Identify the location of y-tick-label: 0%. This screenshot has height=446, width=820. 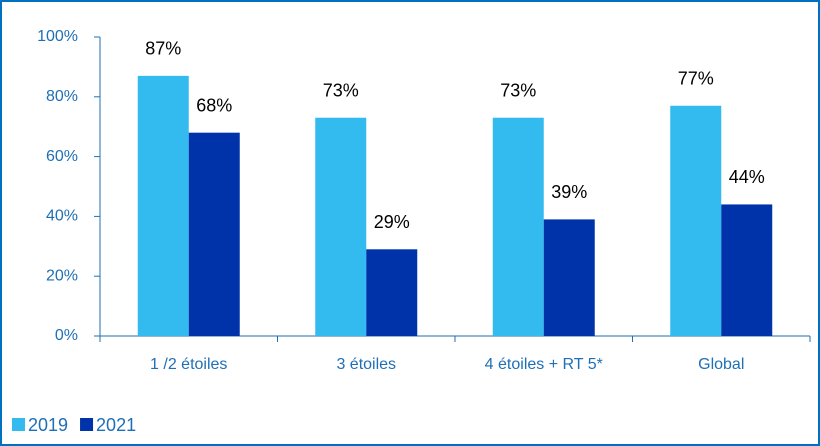
(66, 335).